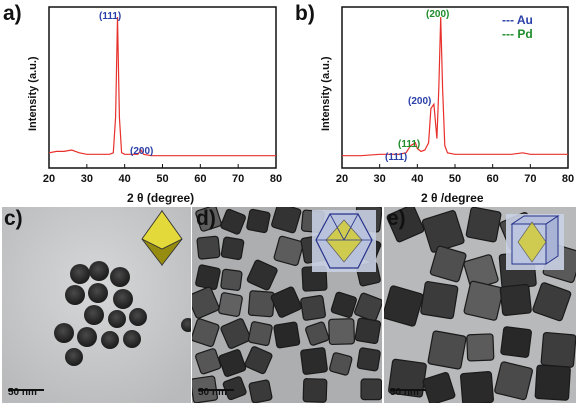 The height and width of the screenshot is (405, 577). I want to click on panel-b-xrd-line, so click(455, 86).